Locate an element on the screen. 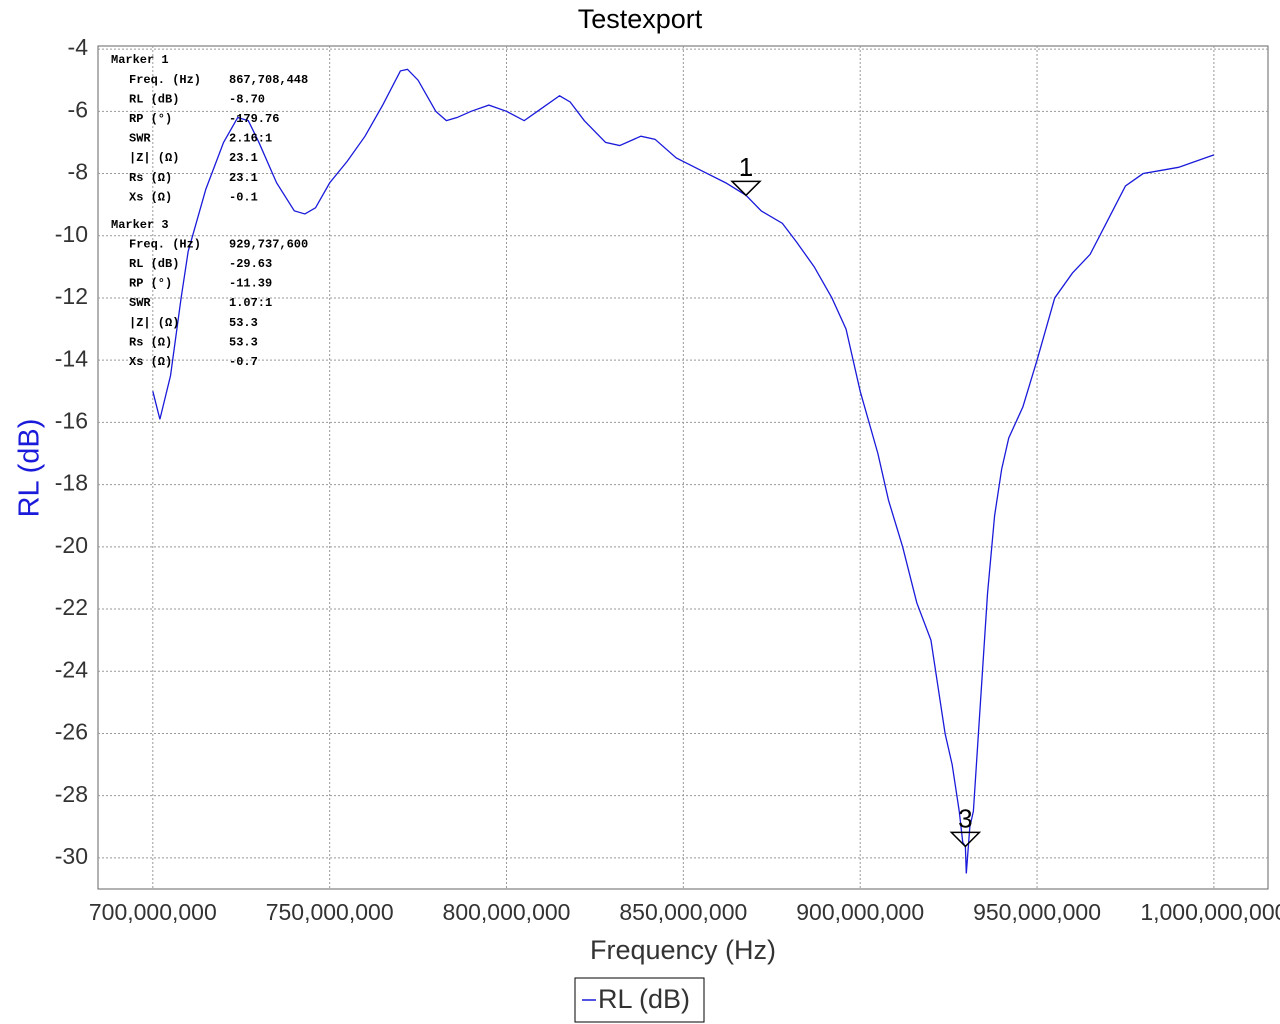  y-tick-label: -12 is located at coordinates (71, 296).